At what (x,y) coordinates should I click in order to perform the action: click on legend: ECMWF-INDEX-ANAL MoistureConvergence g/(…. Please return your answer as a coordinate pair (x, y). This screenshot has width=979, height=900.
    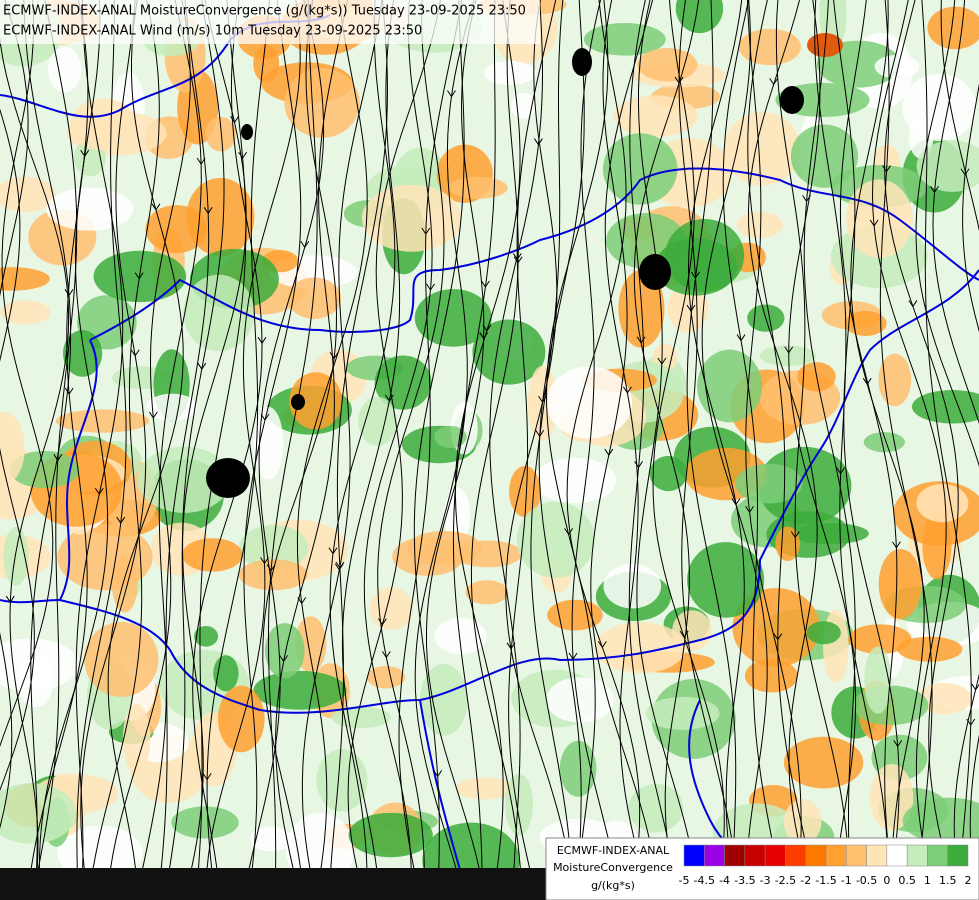
    Looking at the image, I should click on (762, 868).